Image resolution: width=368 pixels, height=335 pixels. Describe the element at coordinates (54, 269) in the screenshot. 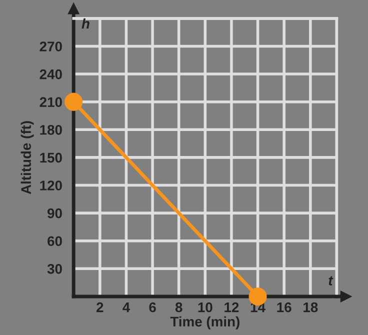

I see `y-tick-label: 30` at that location.